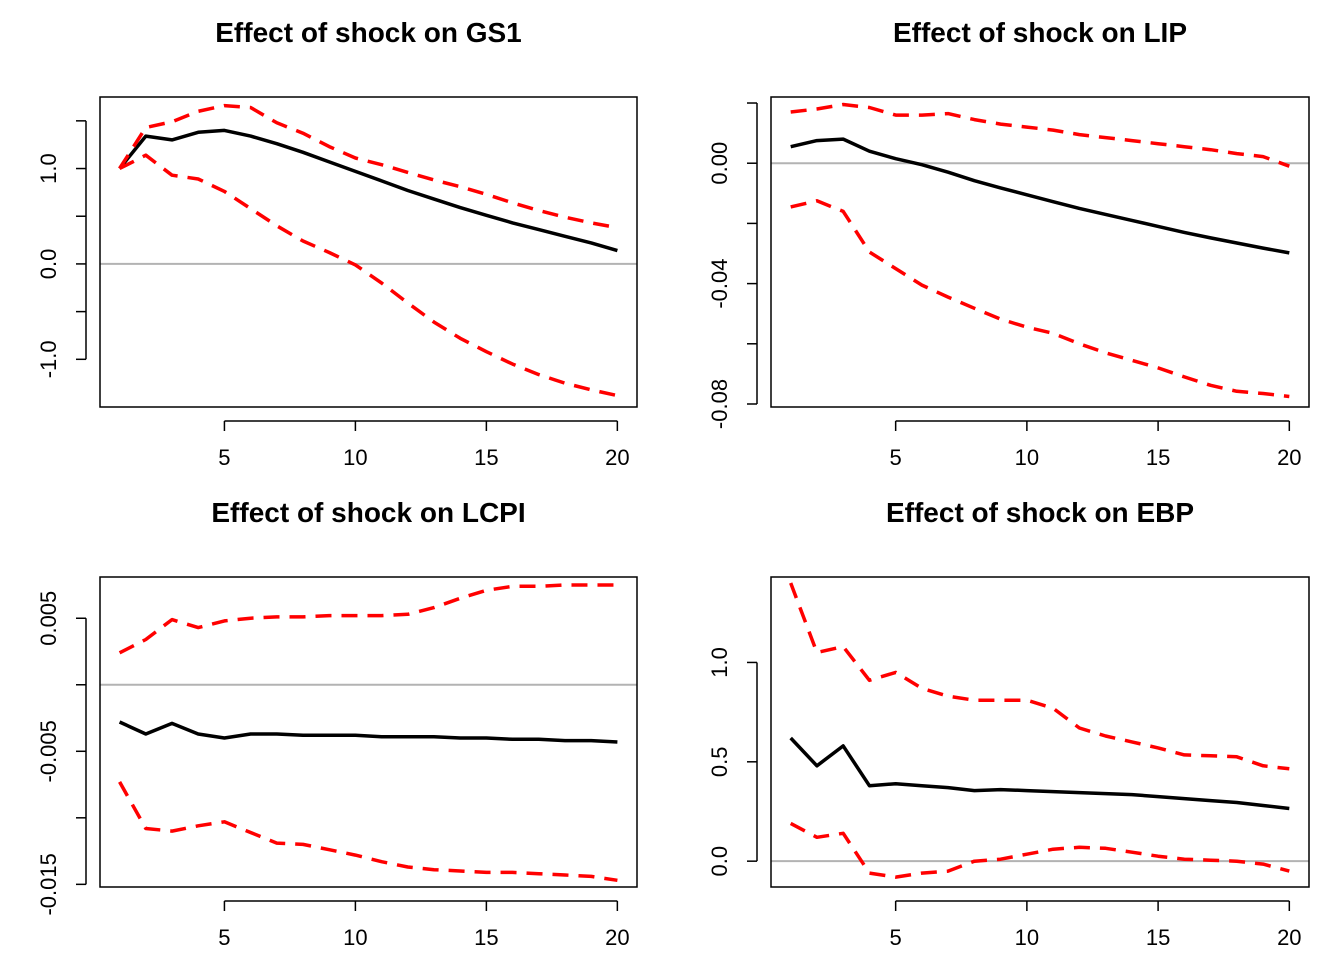 Image resolution: width=1344 pixels, height=960 pixels. Describe the element at coordinates (48, 618) in the screenshot. I see `y-tick-label: 0.005` at that location.